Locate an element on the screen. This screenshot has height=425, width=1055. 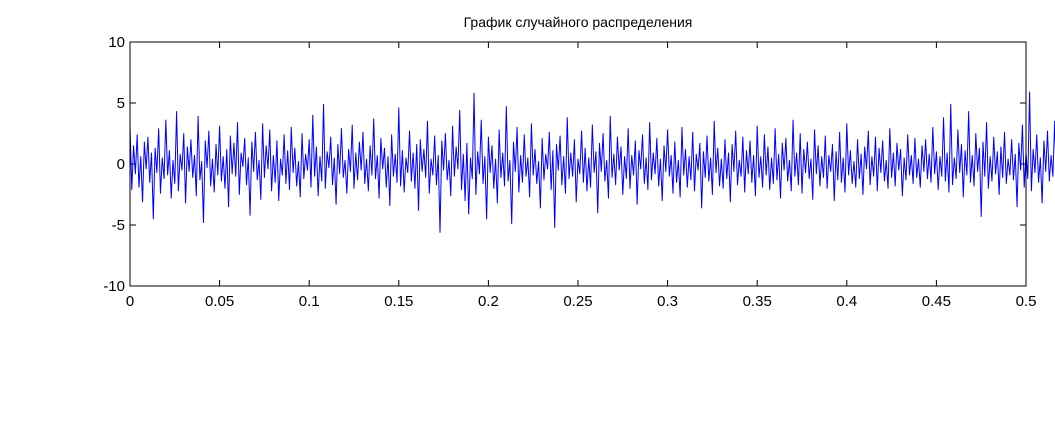
y-tick-label: 10 is located at coordinates (116, 42).